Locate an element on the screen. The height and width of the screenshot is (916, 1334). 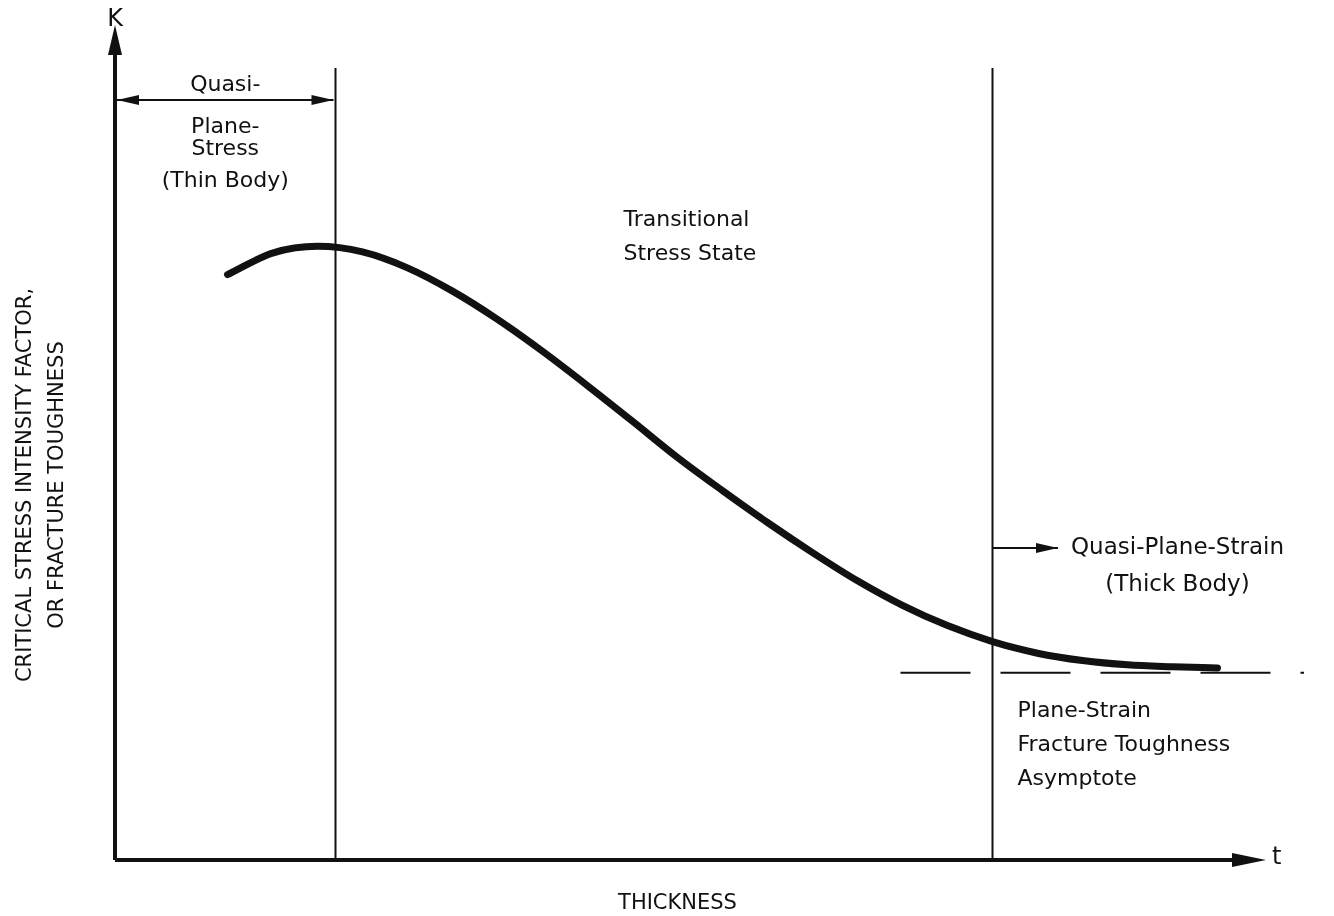
text: t is located at coordinates (1277, 856).